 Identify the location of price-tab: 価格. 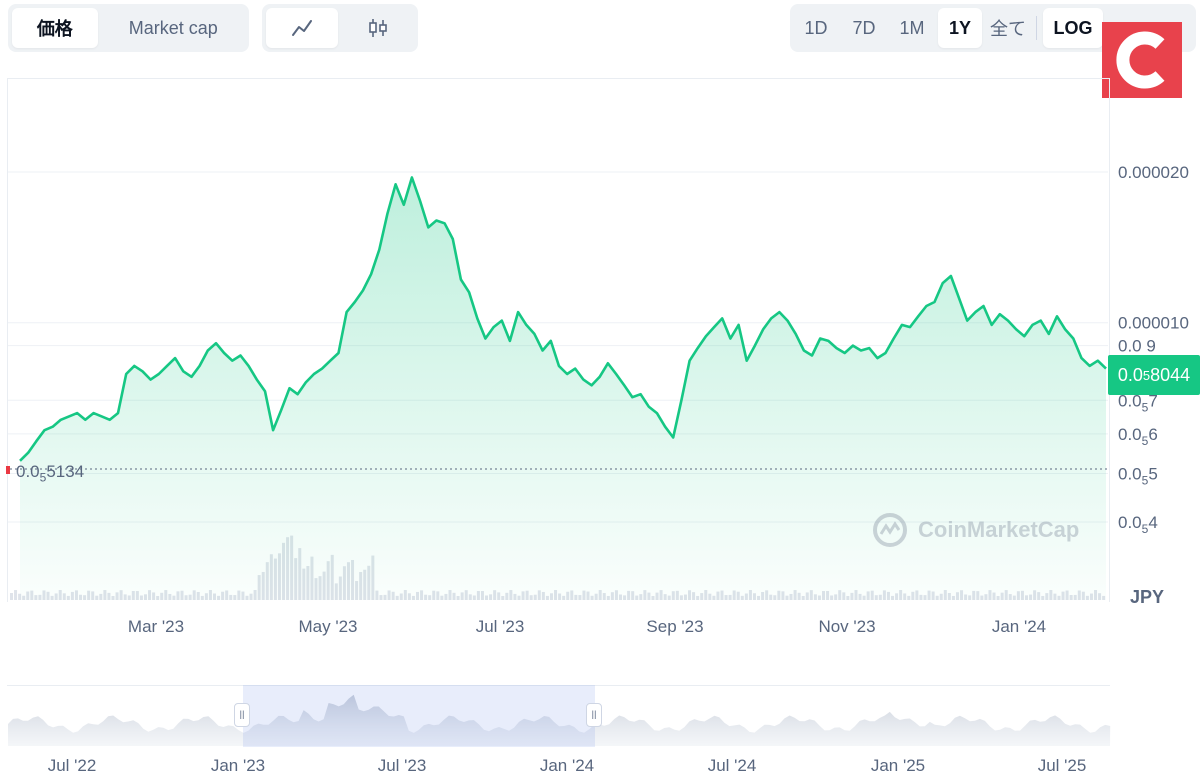
(55, 28).